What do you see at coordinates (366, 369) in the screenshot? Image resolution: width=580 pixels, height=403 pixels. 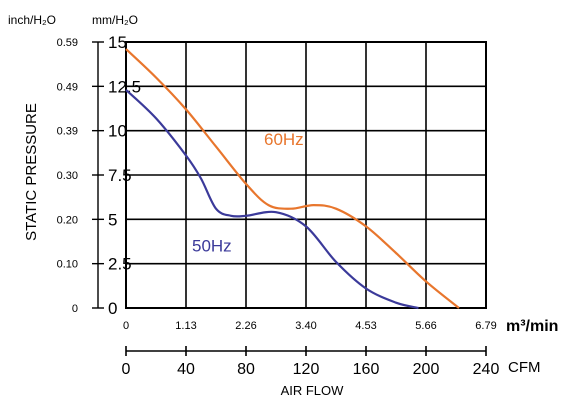 I see `x-tick-label-cfm: 160` at bounding box center [366, 369].